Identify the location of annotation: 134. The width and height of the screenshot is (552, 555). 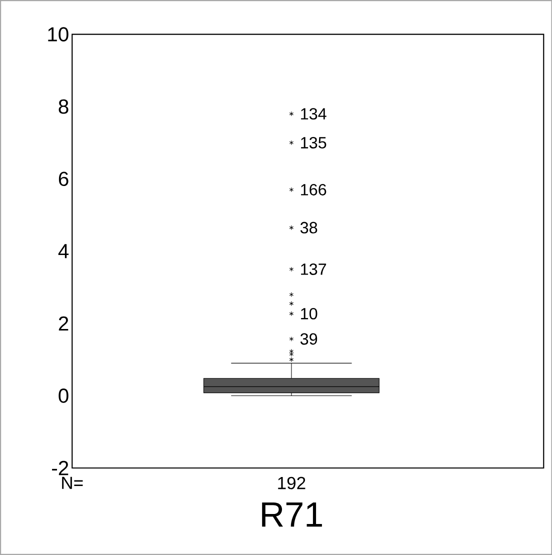
(313, 114).